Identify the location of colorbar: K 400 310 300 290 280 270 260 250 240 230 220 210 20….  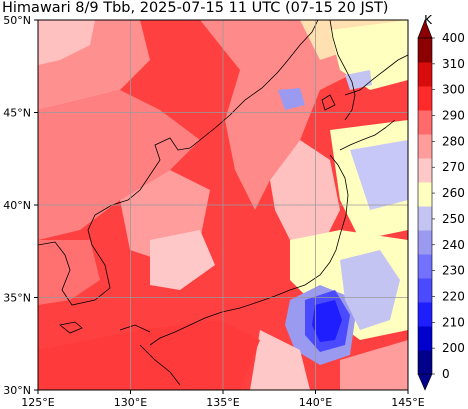
(441, 202).